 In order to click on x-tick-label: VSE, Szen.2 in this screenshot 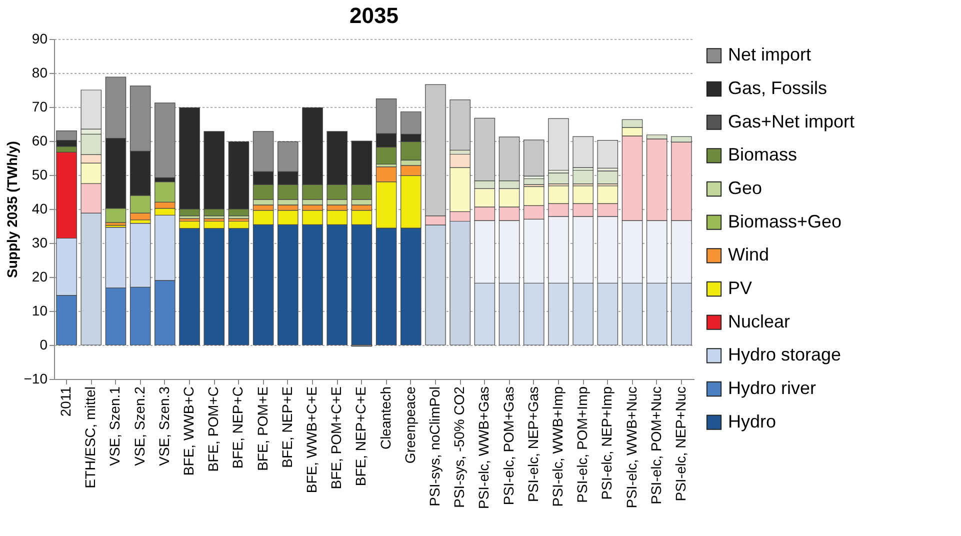, I will do `click(139, 426)`.